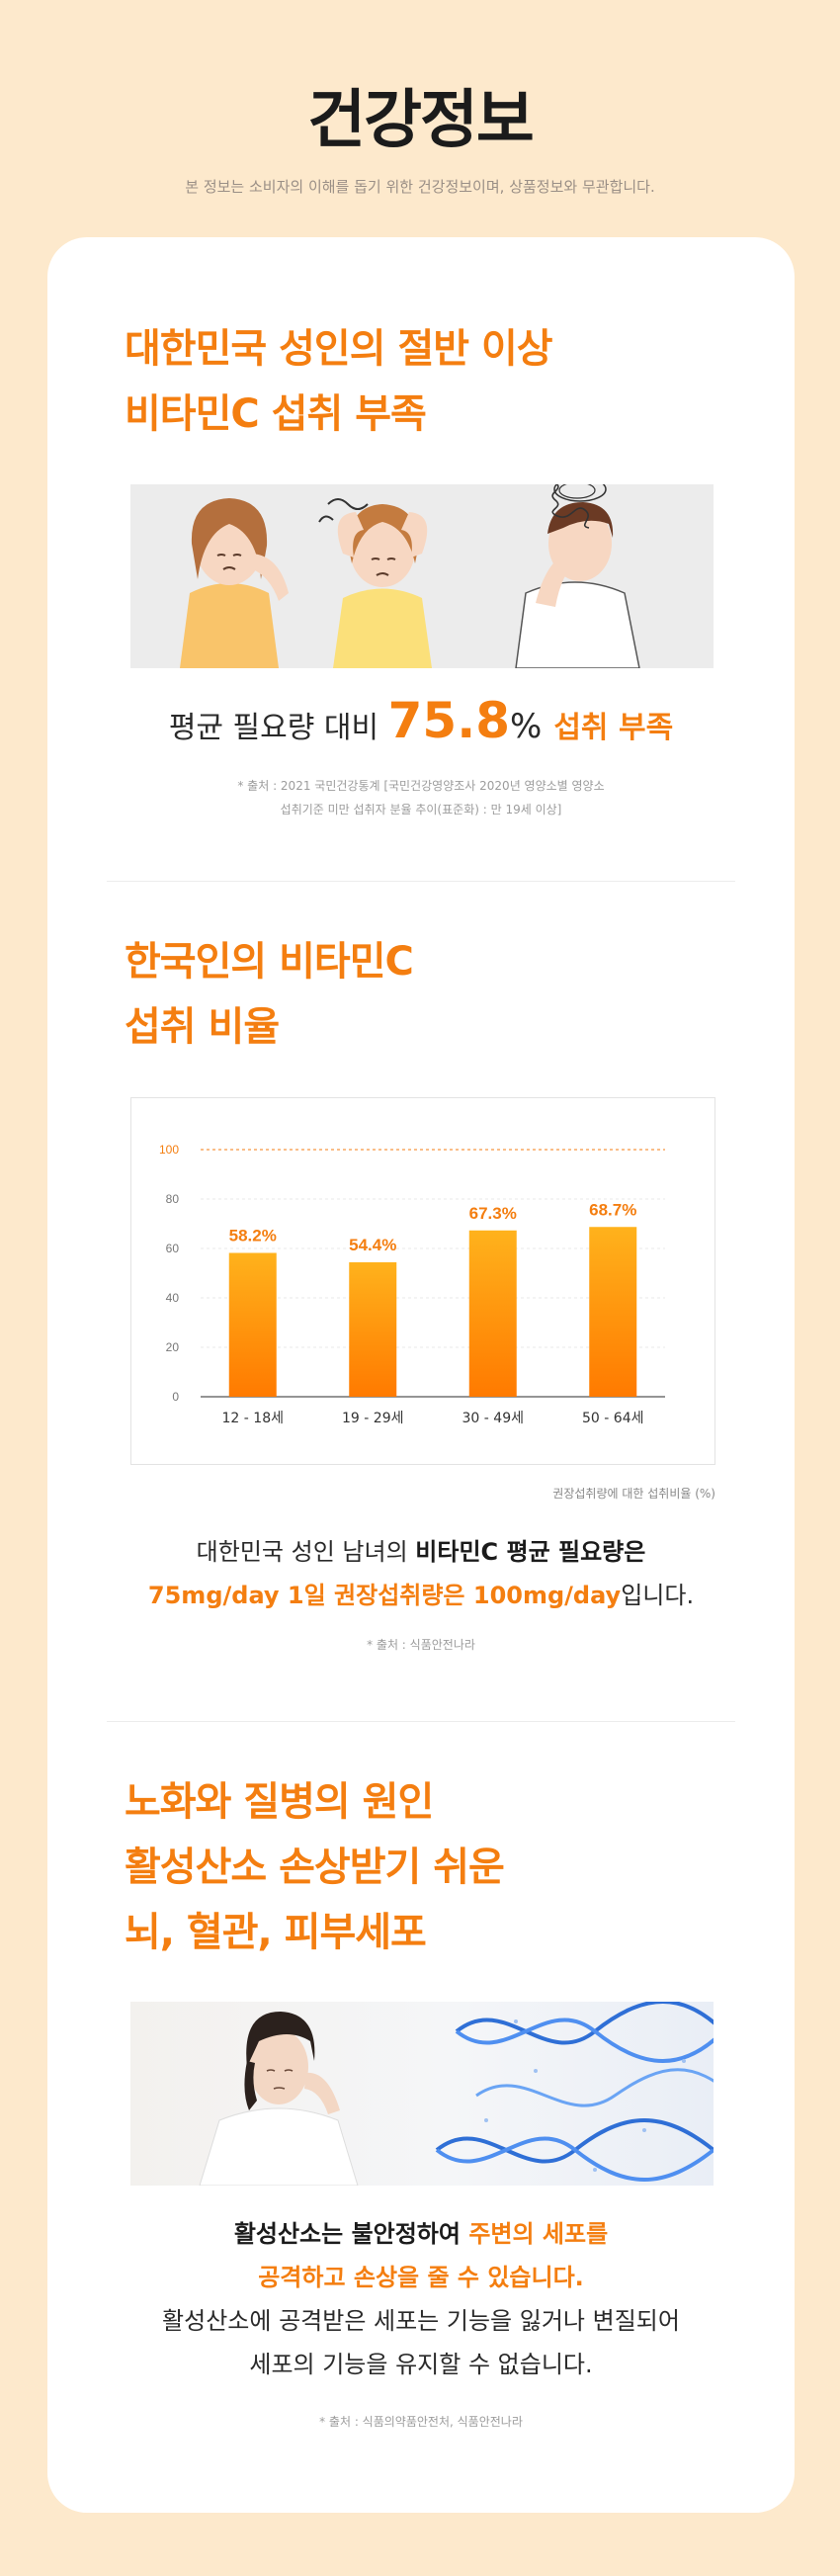 This screenshot has height=2576, width=840. Describe the element at coordinates (449, 720) in the screenshot. I see `stat-value: 75.8` at that location.